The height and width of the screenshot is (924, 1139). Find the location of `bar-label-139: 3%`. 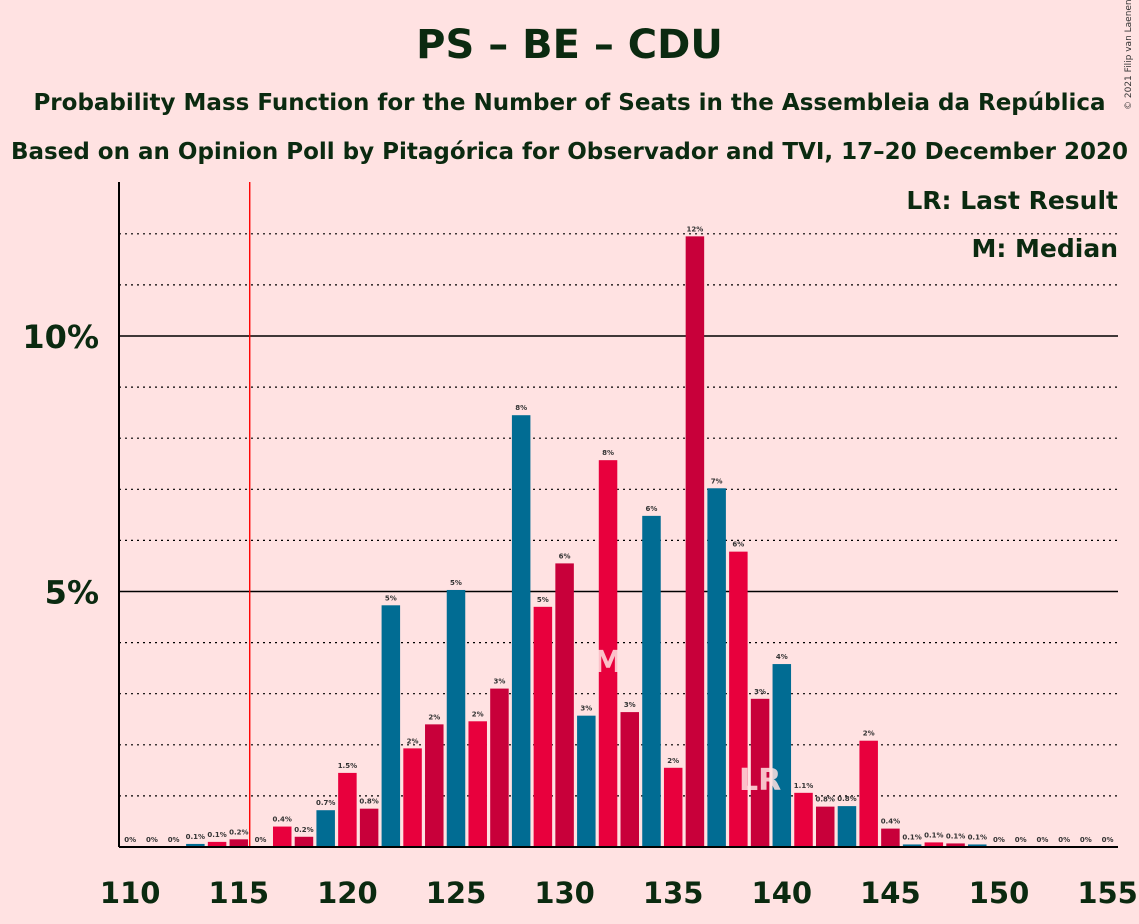

bar-label-139: 3% is located at coordinates (760, 692).